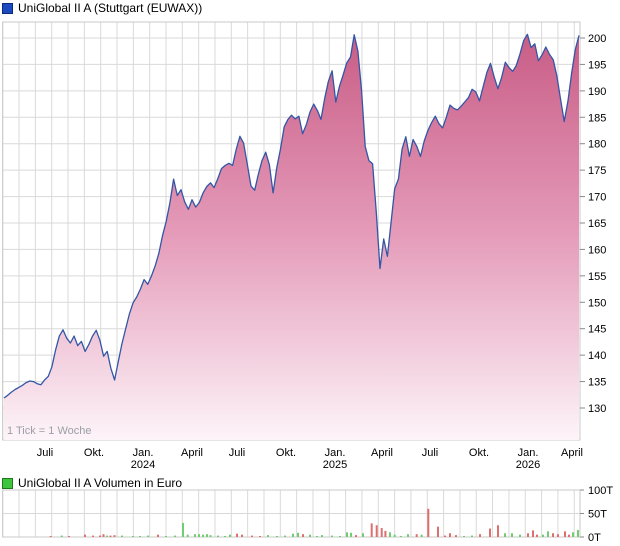  Describe the element at coordinates (597, 356) in the screenshot. I see `y-tick-label: 140` at that location.